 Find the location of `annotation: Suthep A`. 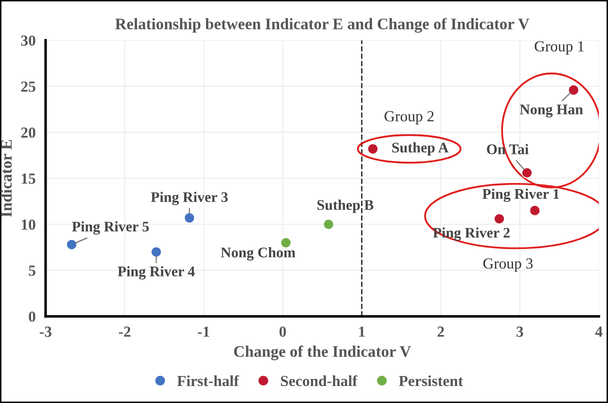

annotation: Suthep A is located at coordinates (420, 149).